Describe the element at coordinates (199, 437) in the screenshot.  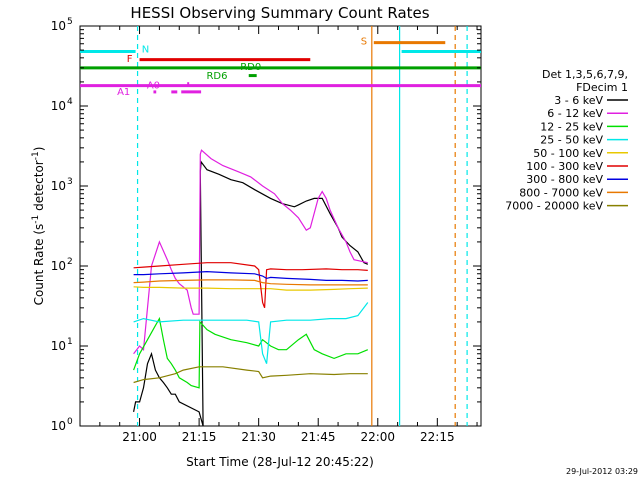
I see `x-tick-label-1: 21:15` at that location.